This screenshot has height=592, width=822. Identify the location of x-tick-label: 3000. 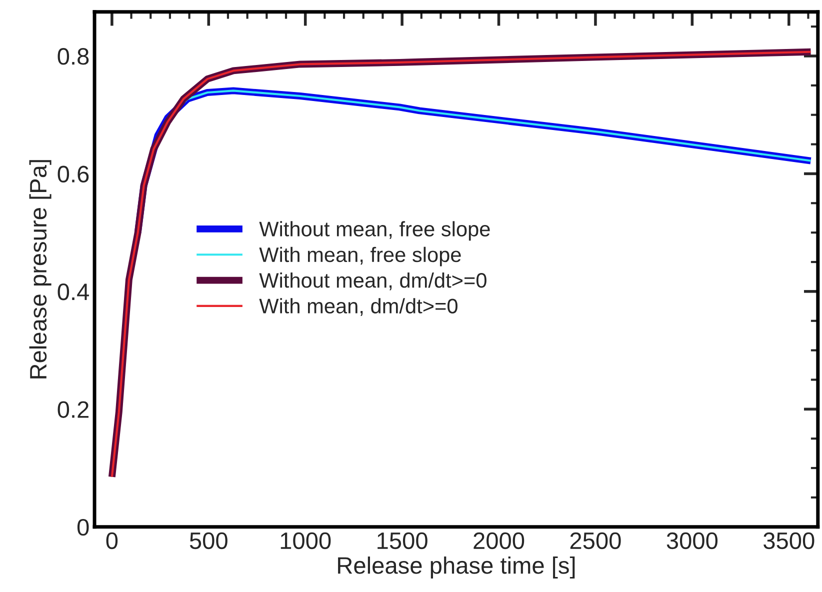
(692, 541).